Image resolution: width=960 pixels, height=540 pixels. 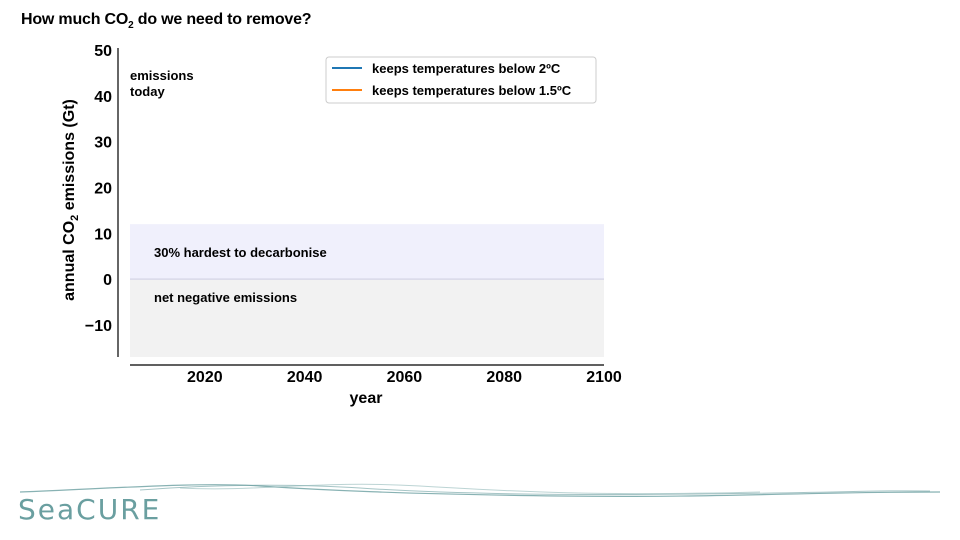 What do you see at coordinates (461, 80) in the screenshot?
I see `legend-box` at bounding box center [461, 80].